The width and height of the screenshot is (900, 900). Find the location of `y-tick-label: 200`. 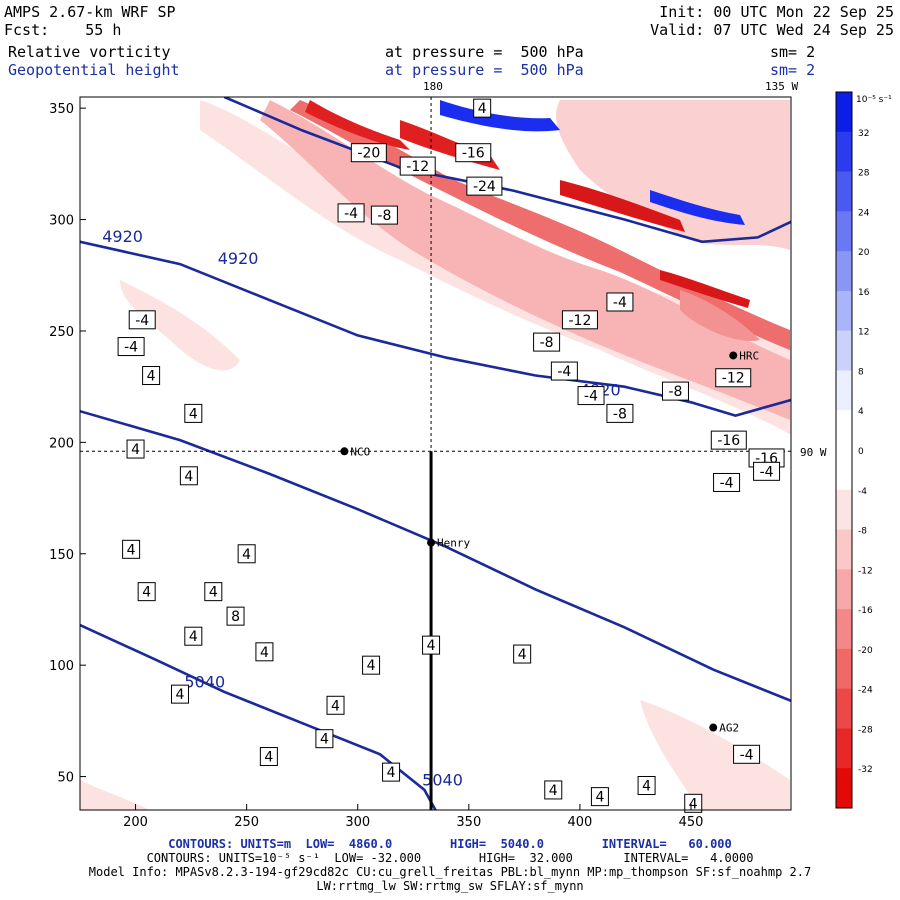

y-tick-label: 200 is located at coordinates (61, 443).